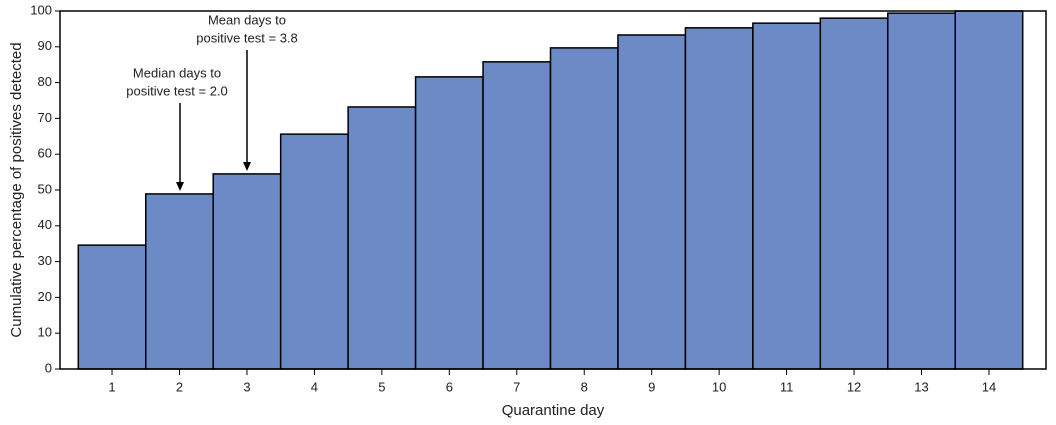  What do you see at coordinates (247, 37) in the screenshot?
I see `annotation: positive test = 3.8` at bounding box center [247, 37].